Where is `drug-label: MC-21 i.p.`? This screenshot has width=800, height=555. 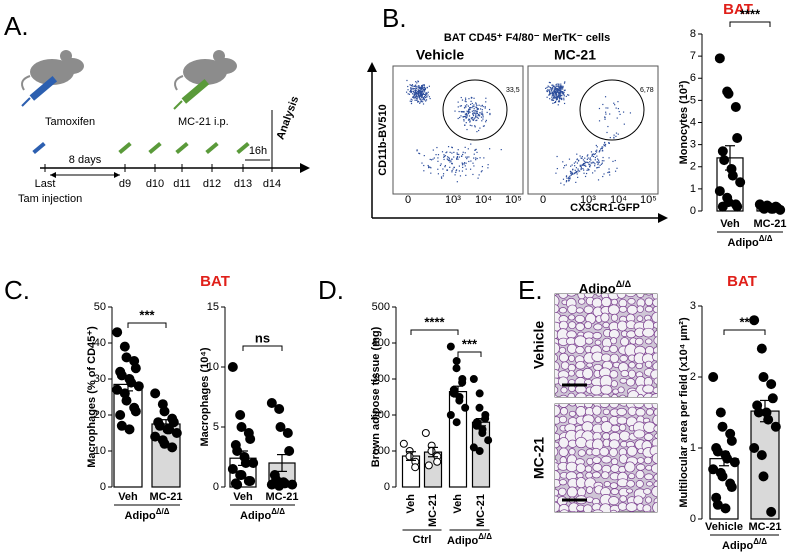
drug-label: MC-21 i.p. is located at coordinates (203, 122).